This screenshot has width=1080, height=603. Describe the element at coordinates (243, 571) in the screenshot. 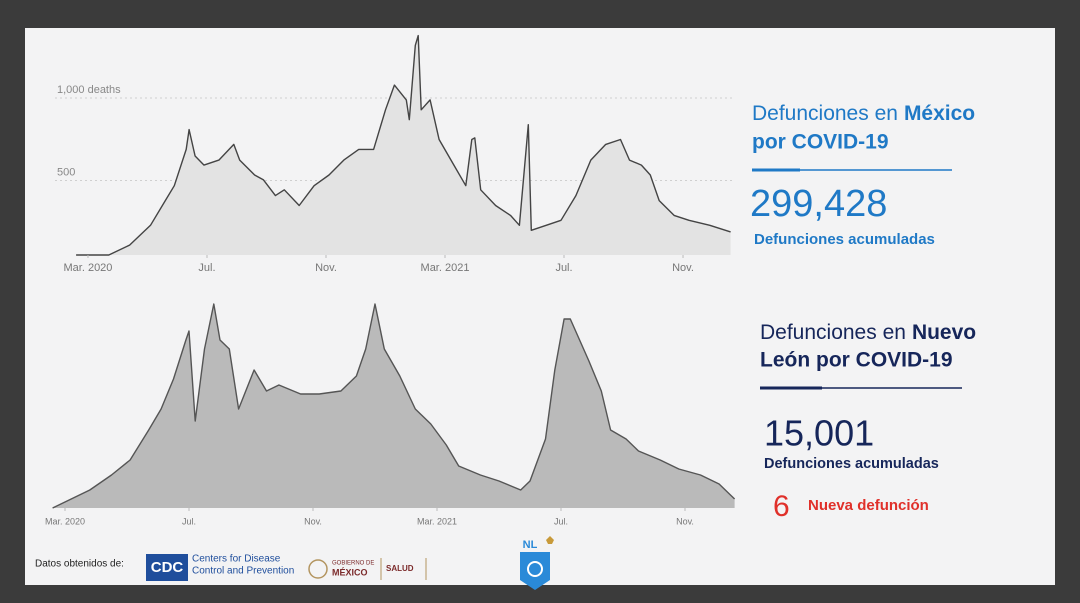

I see `cdc-name: Control and Prevention` at that location.